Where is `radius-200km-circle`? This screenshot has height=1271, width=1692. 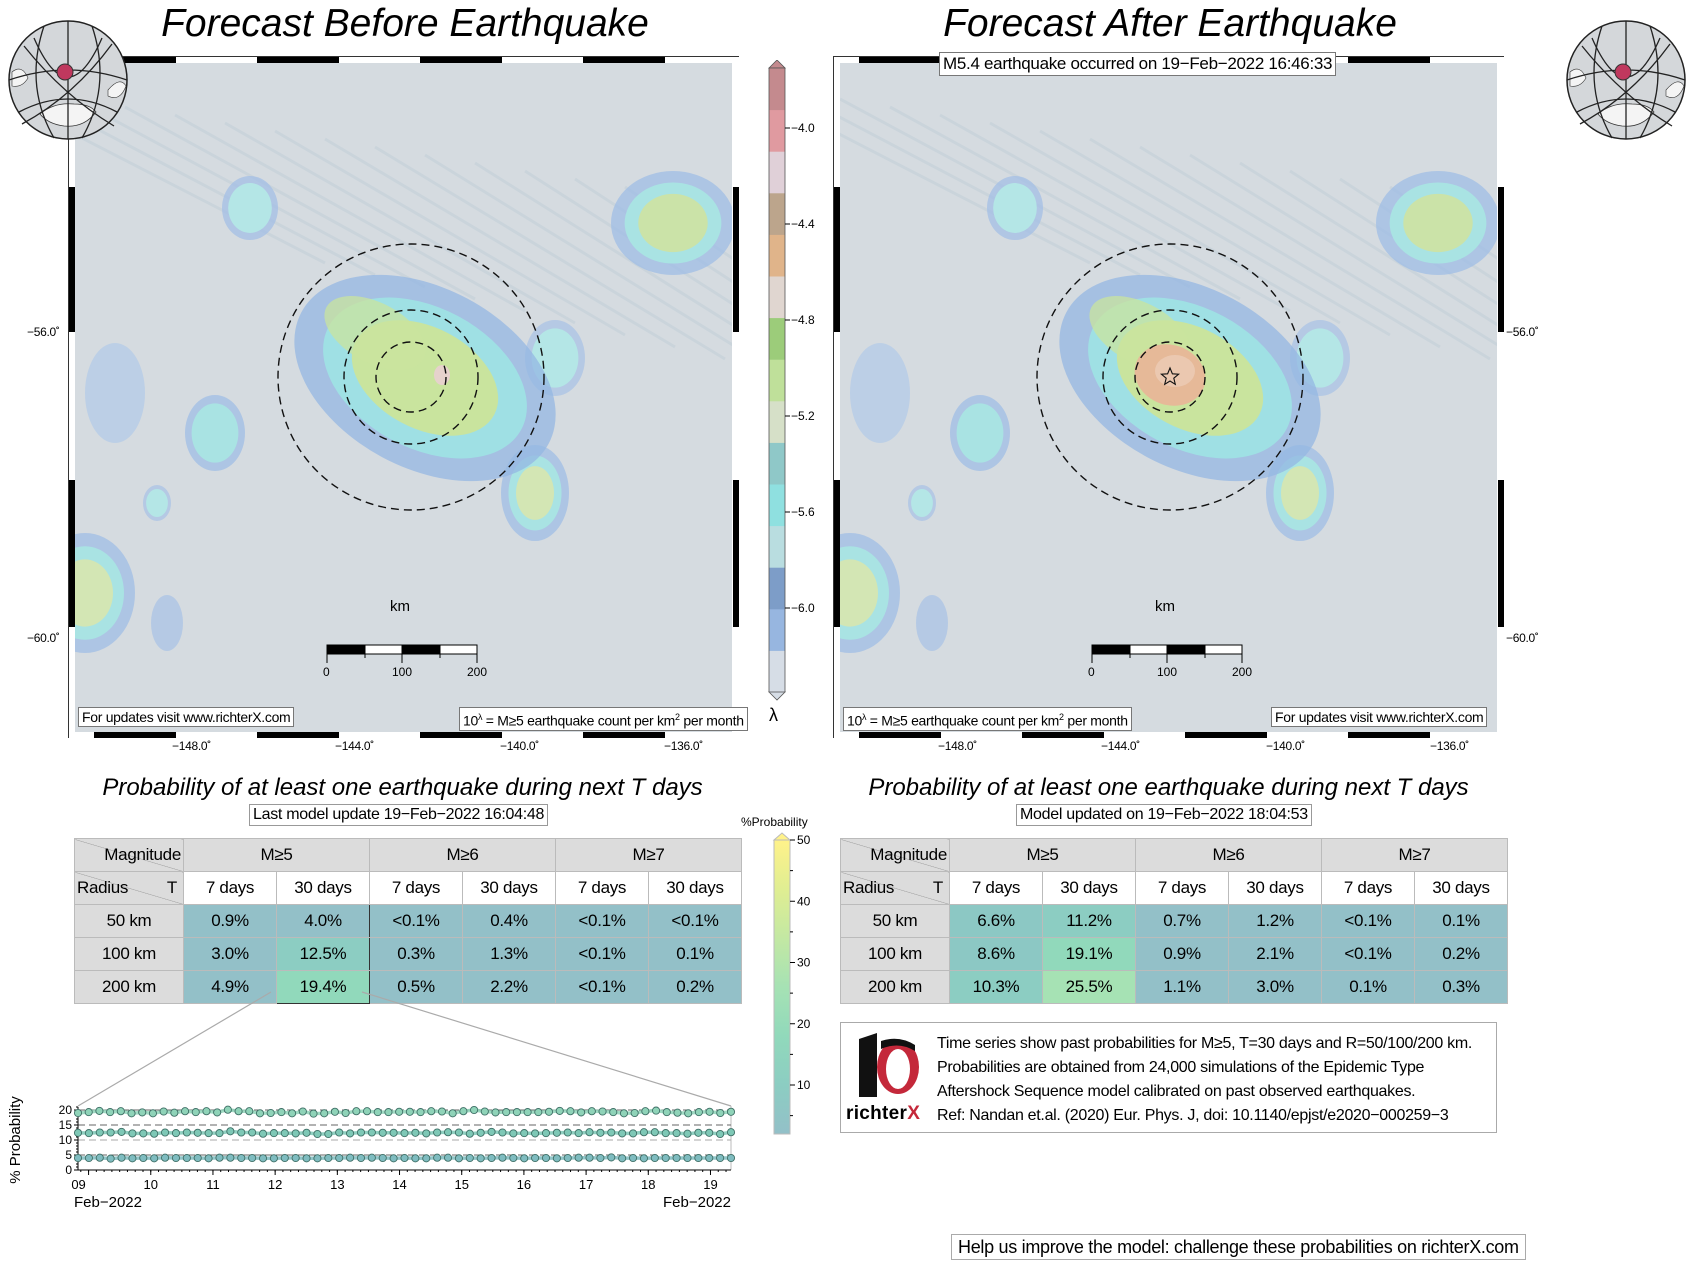 radius-200km-circle is located at coordinates (411, 377).